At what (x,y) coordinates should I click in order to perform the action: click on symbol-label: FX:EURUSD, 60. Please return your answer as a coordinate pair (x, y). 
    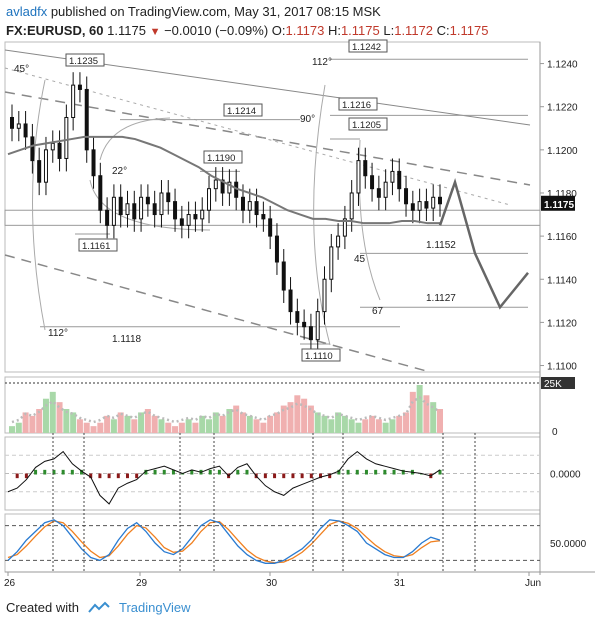
    Looking at the image, I should click on (55, 30).